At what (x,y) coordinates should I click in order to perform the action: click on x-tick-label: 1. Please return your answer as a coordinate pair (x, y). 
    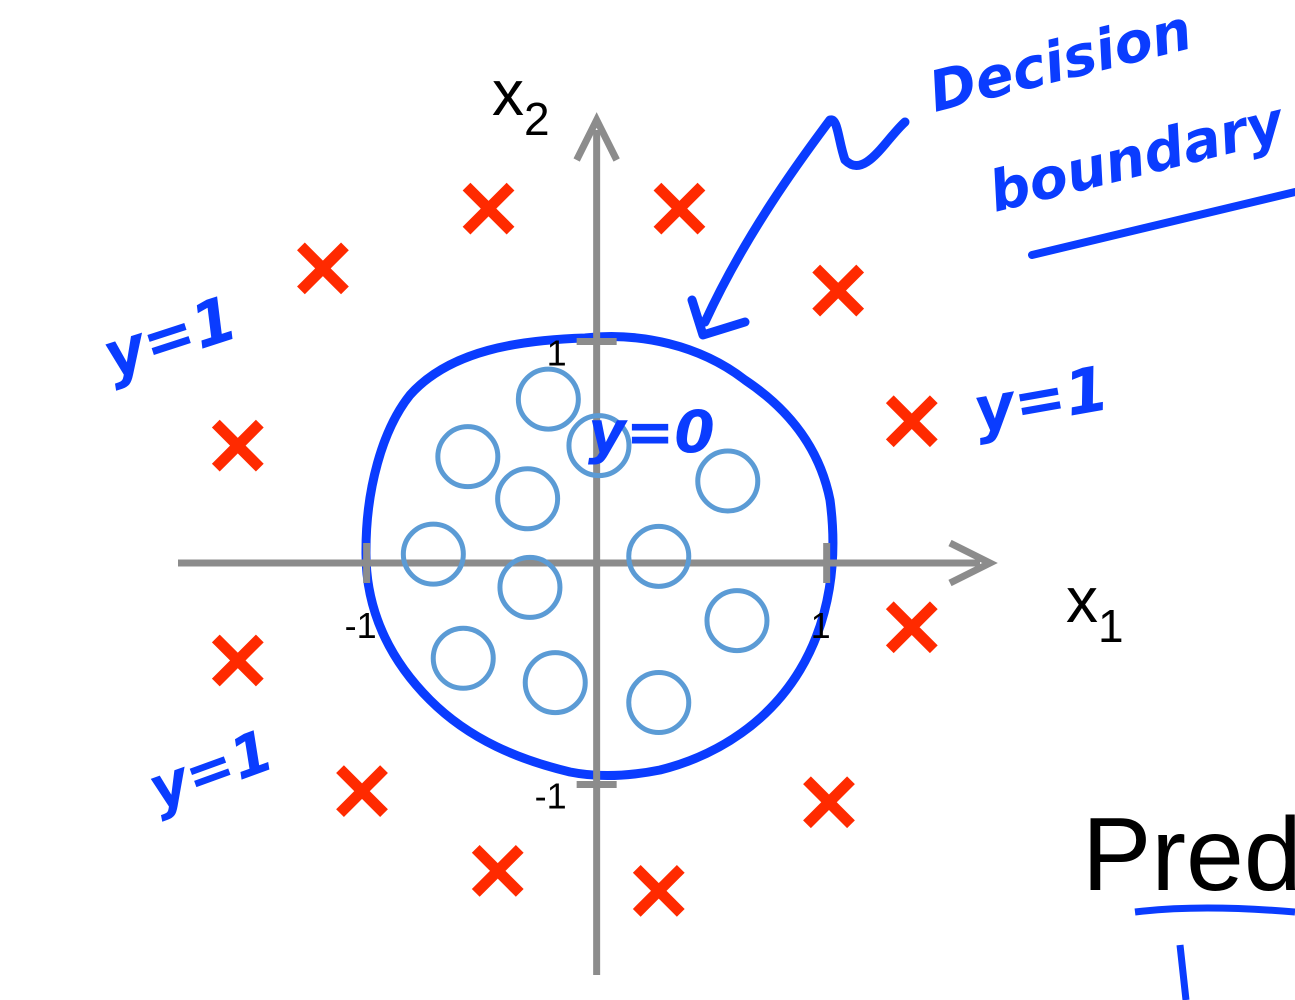
    Looking at the image, I should click on (821, 625).